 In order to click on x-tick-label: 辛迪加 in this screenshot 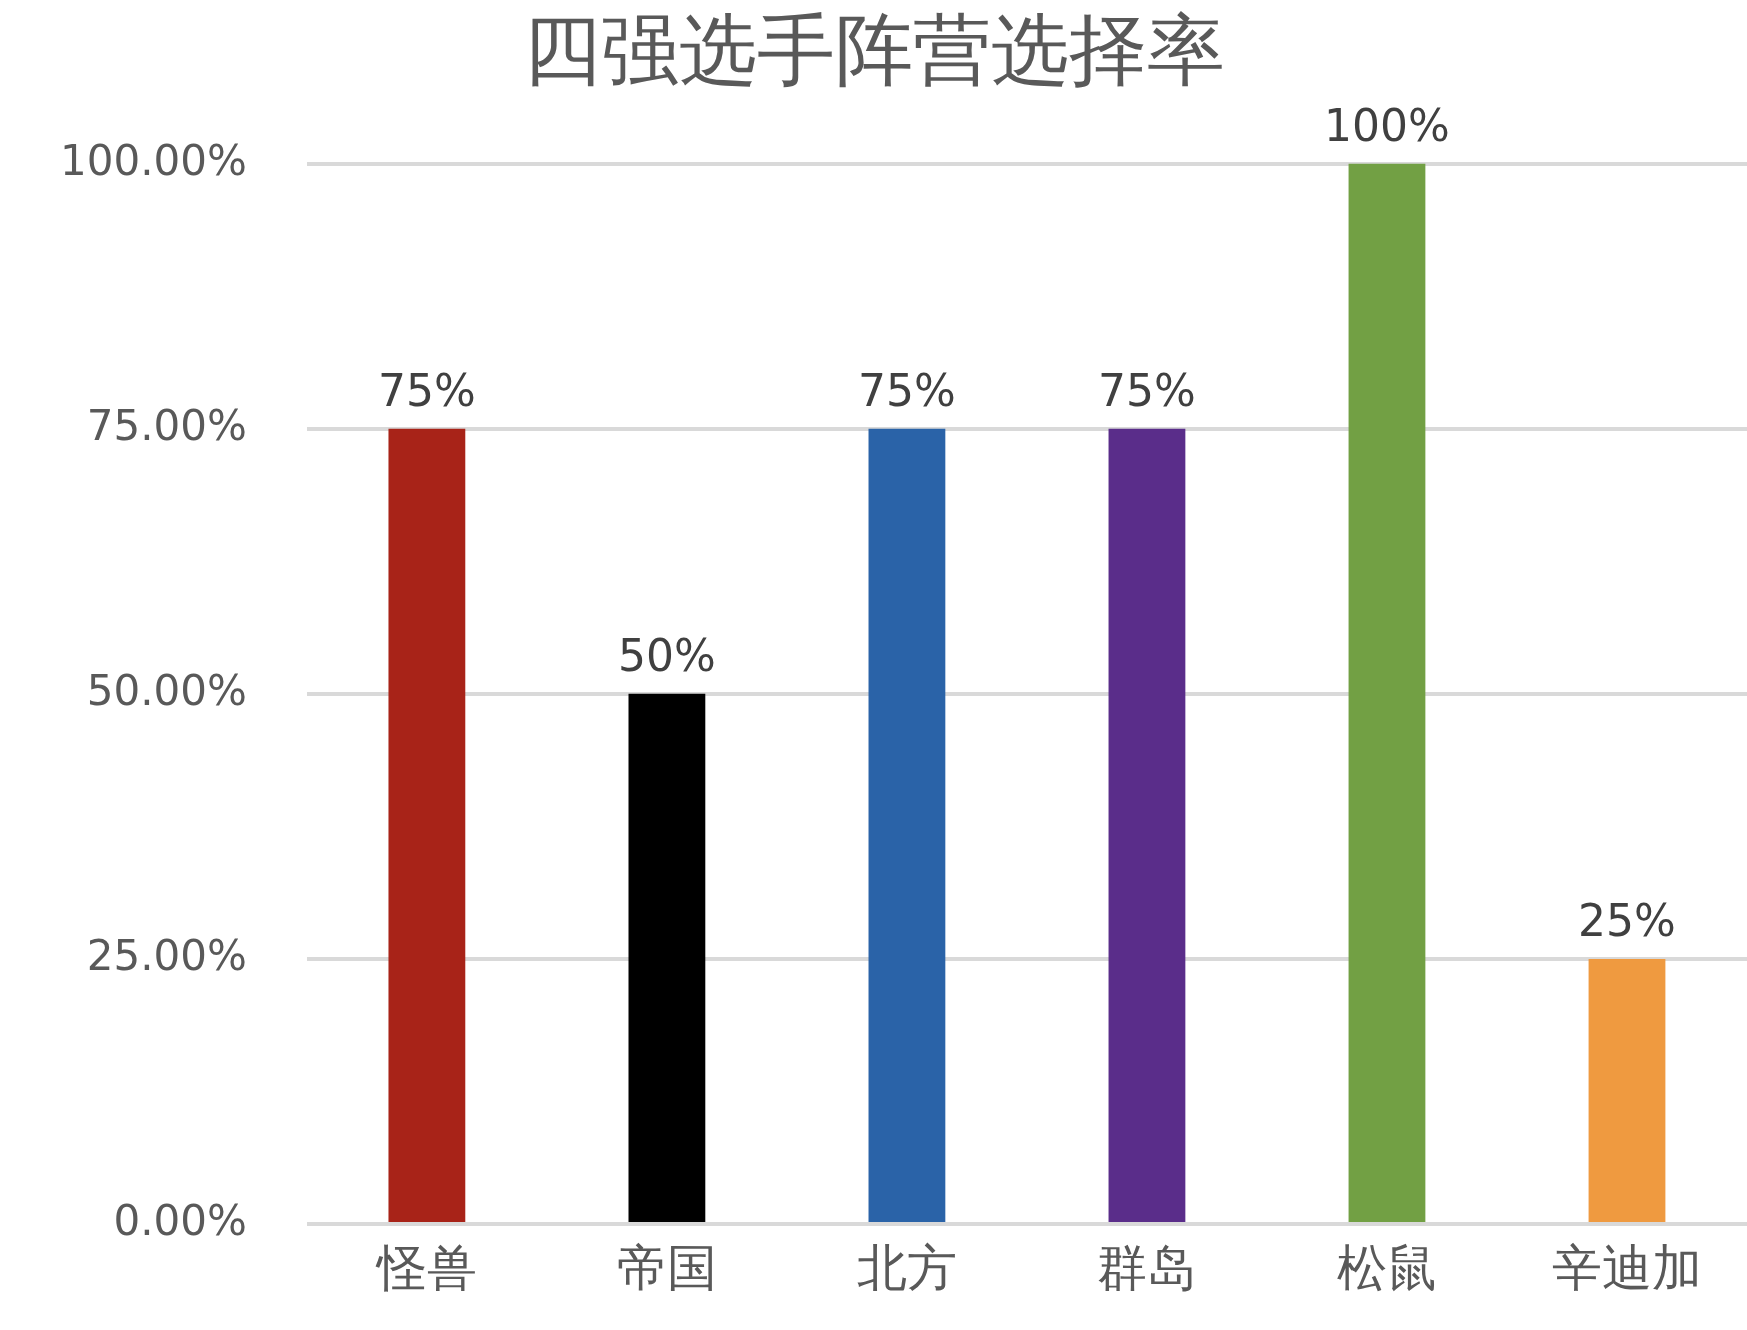, I will do `click(1626, 1267)`.